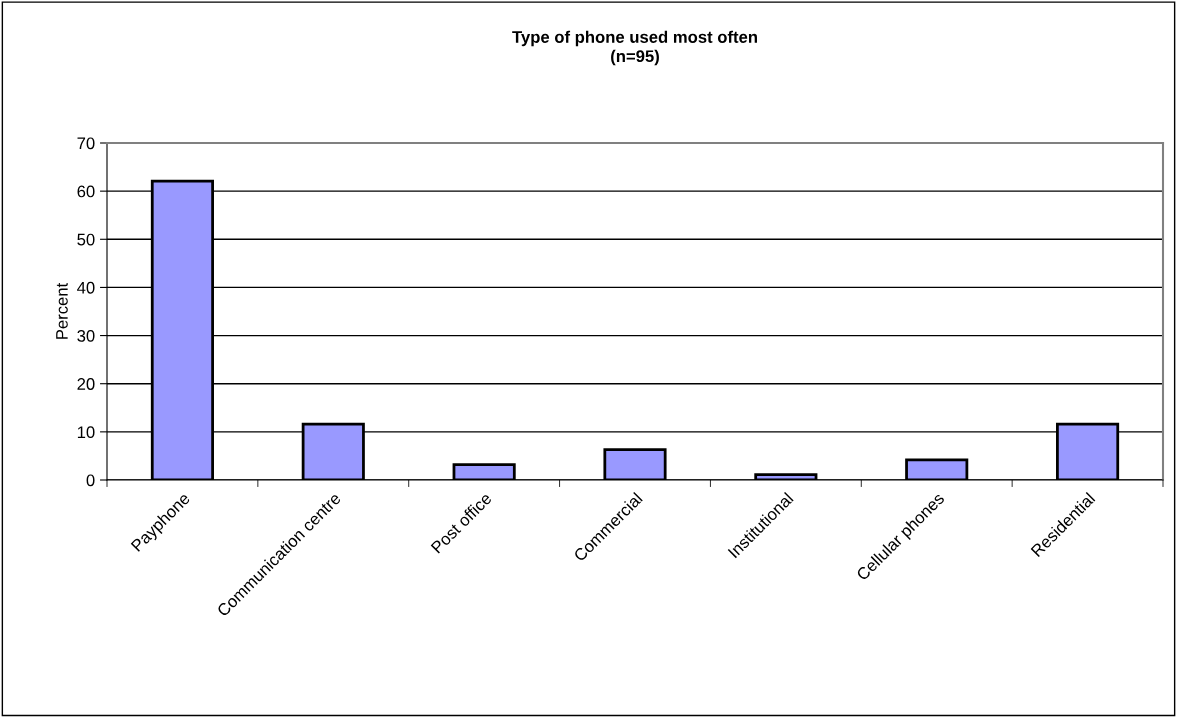 The height and width of the screenshot is (717, 1177). Describe the element at coordinates (86, 287) in the screenshot. I see `y-tick-label: 40` at that location.